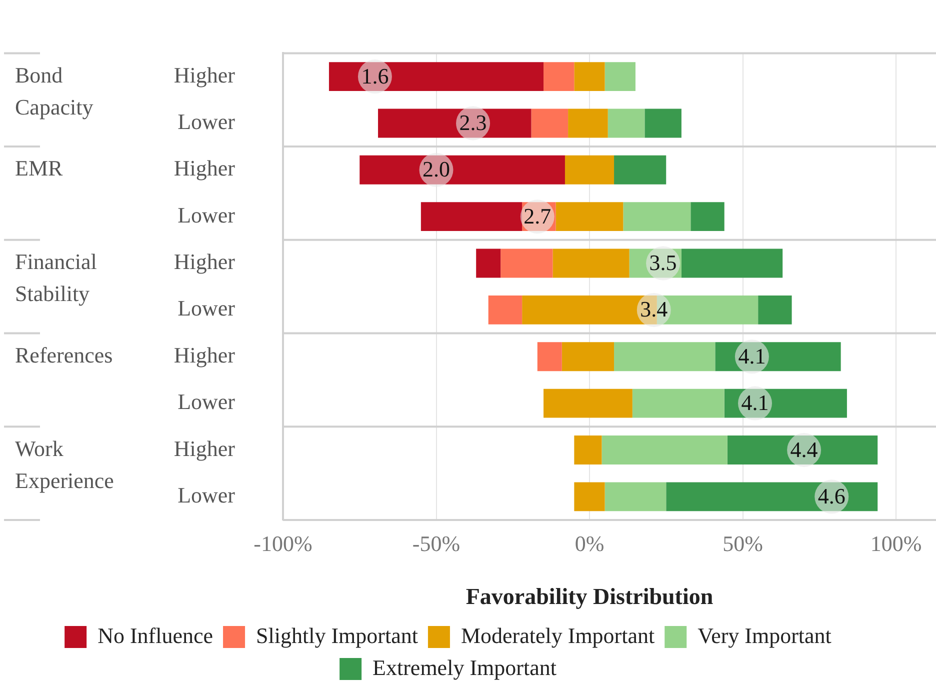 This screenshot has height=694, width=936. What do you see at coordinates (832, 495) in the screenshot?
I see `annotation: 4.6` at bounding box center [832, 495].